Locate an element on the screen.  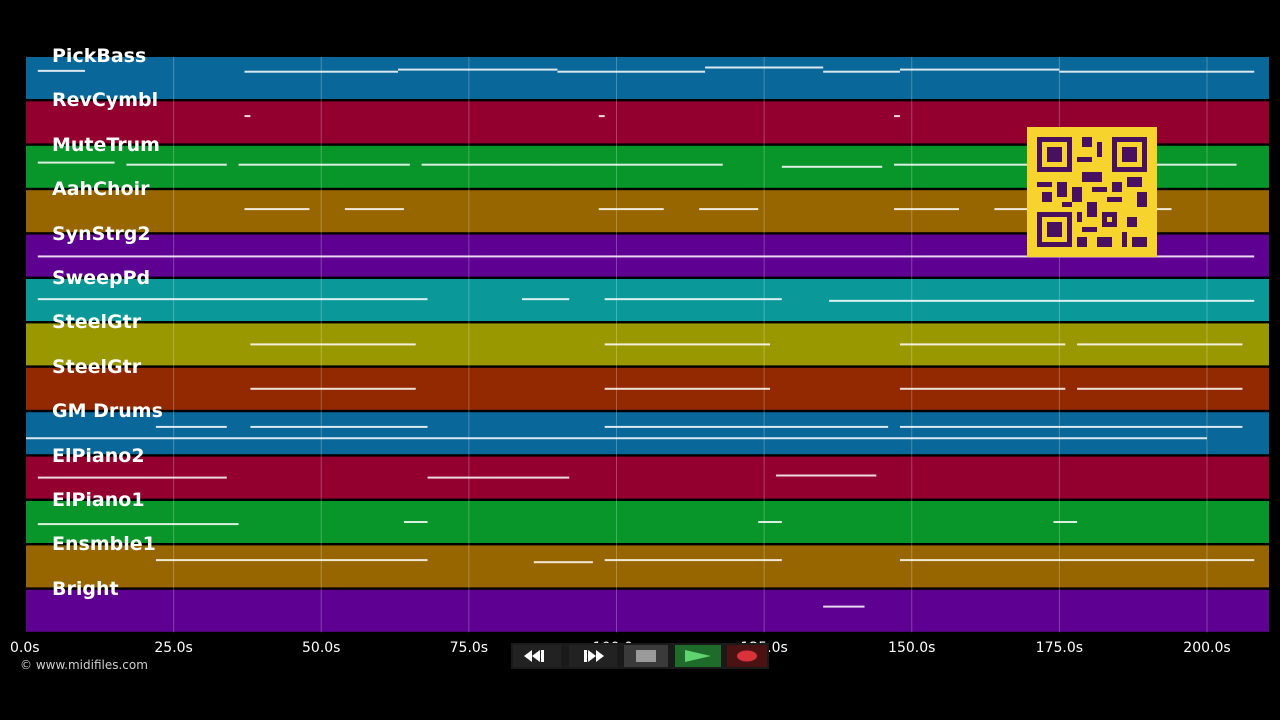
transport-controls is located at coordinates (640, 656).